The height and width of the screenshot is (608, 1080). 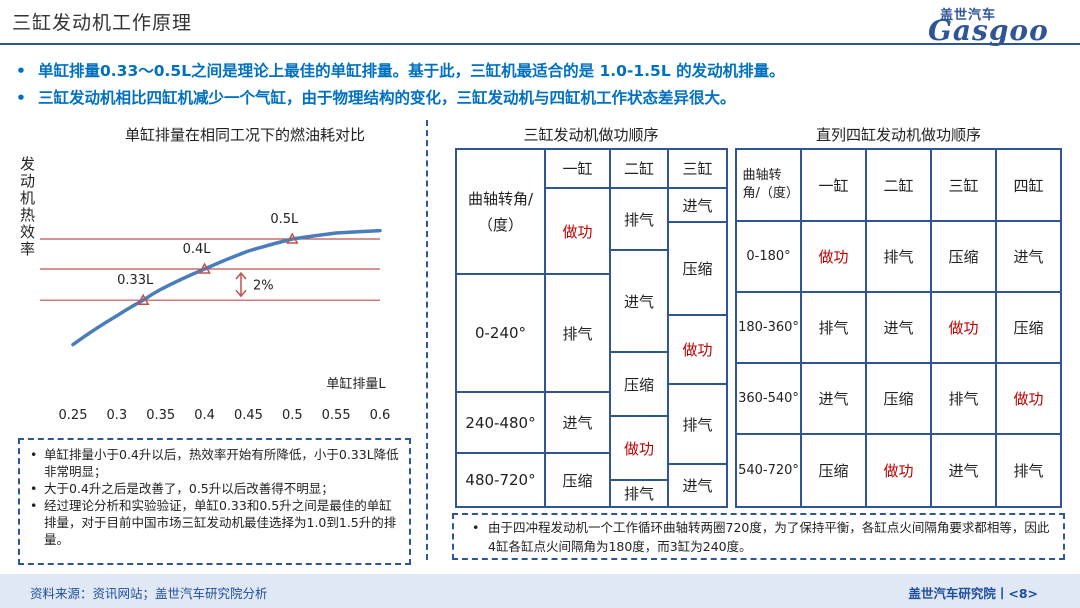 I want to click on four-cyl-header-1: 一缸, so click(x=833, y=185).